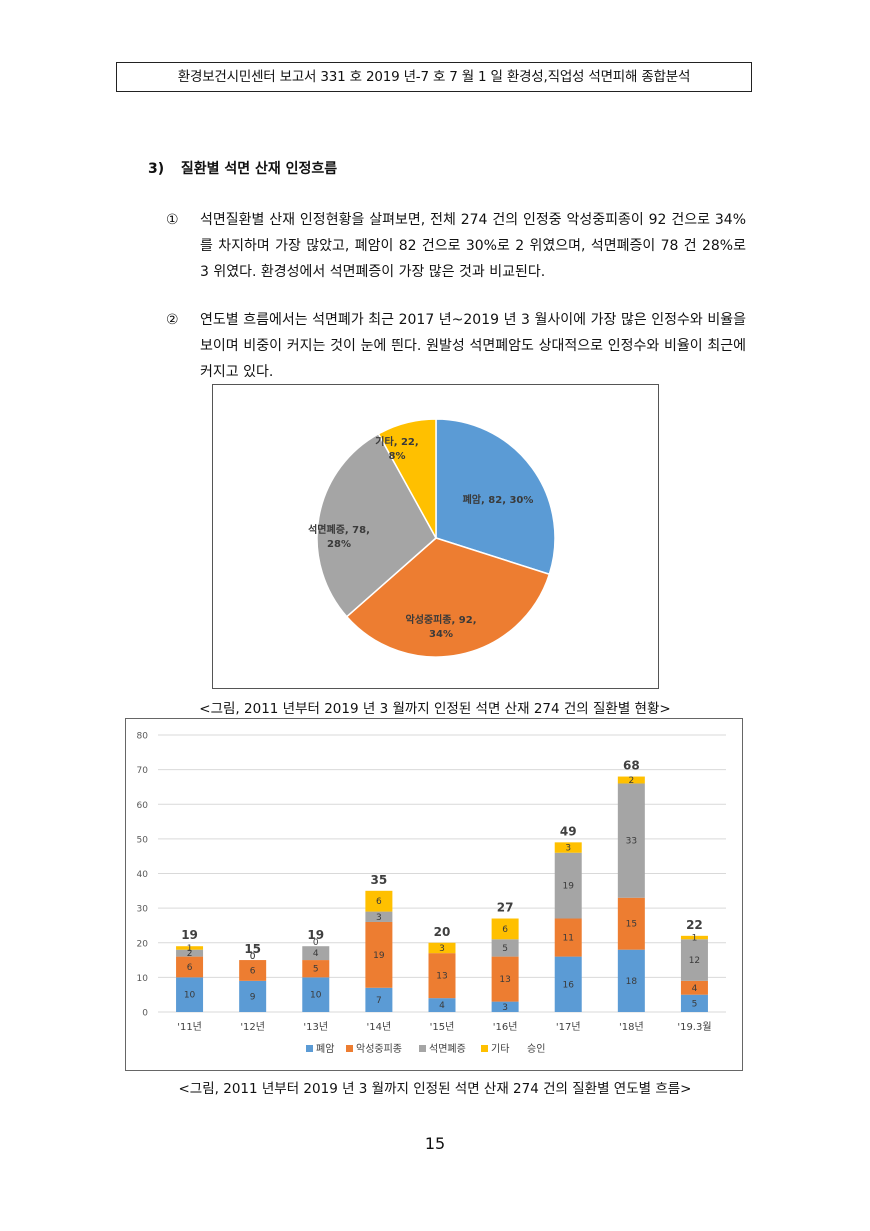 The image size is (870, 1231). Describe the element at coordinates (143, 840) in the screenshot. I see `y-tick-label: 50` at that location.